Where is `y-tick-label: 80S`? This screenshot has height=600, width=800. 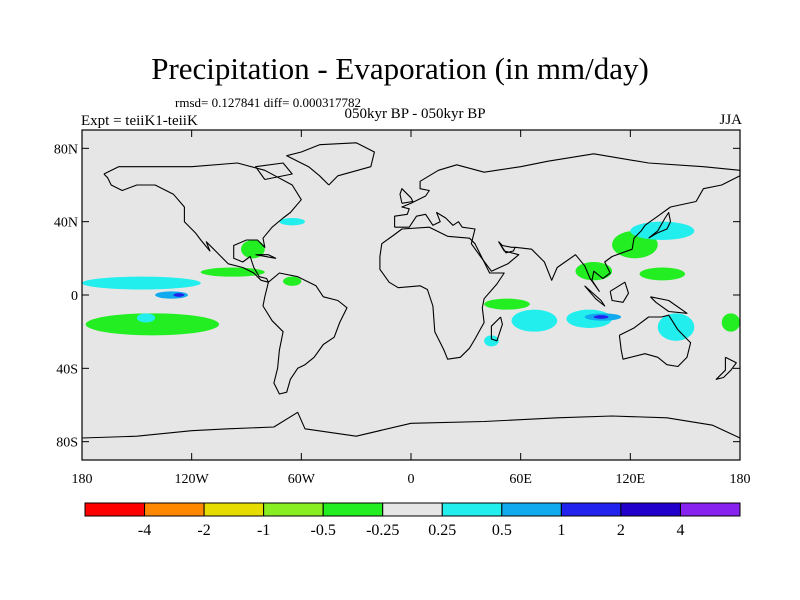 y-tick-label: 80S is located at coordinates (67, 443).